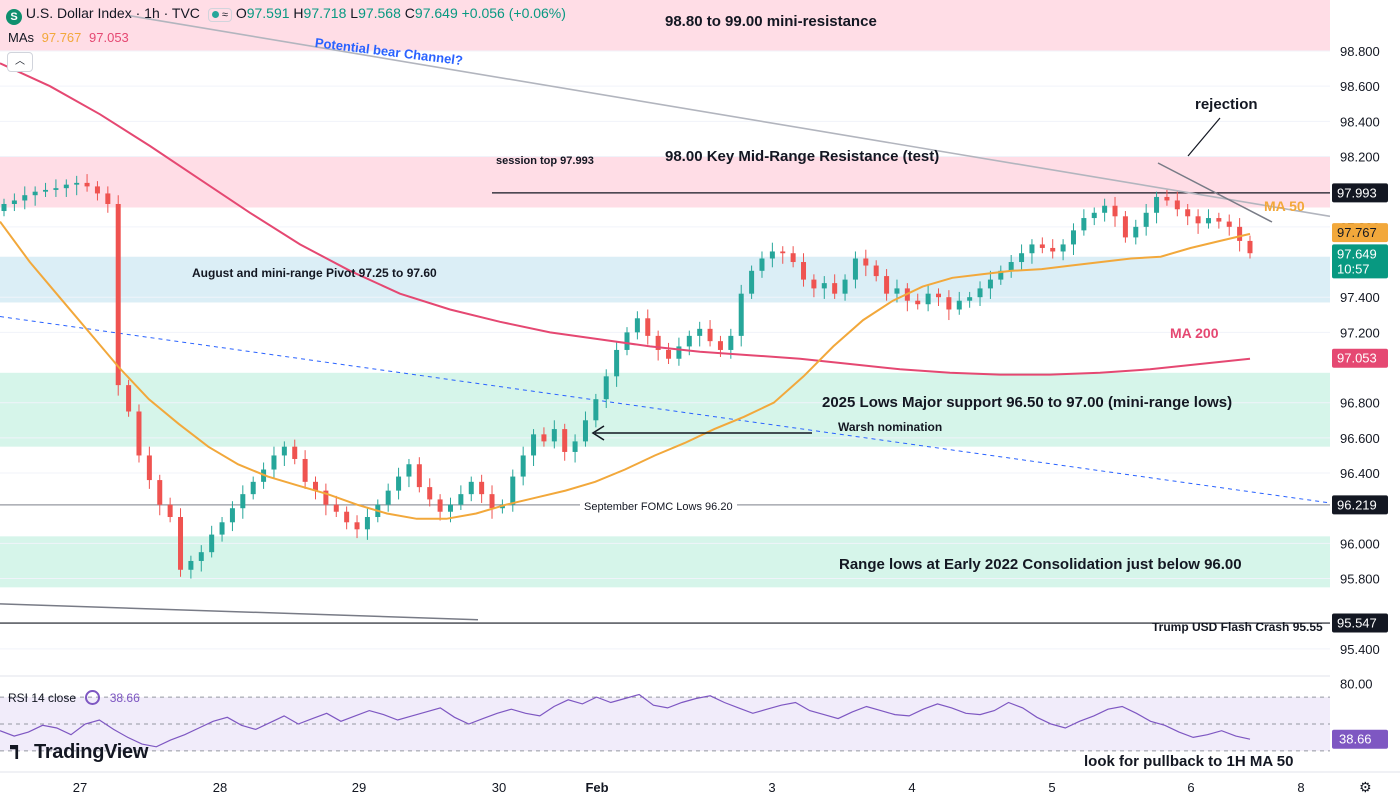 The image size is (1400, 801). I want to click on y-tick-label: 95.800, so click(1360, 579).